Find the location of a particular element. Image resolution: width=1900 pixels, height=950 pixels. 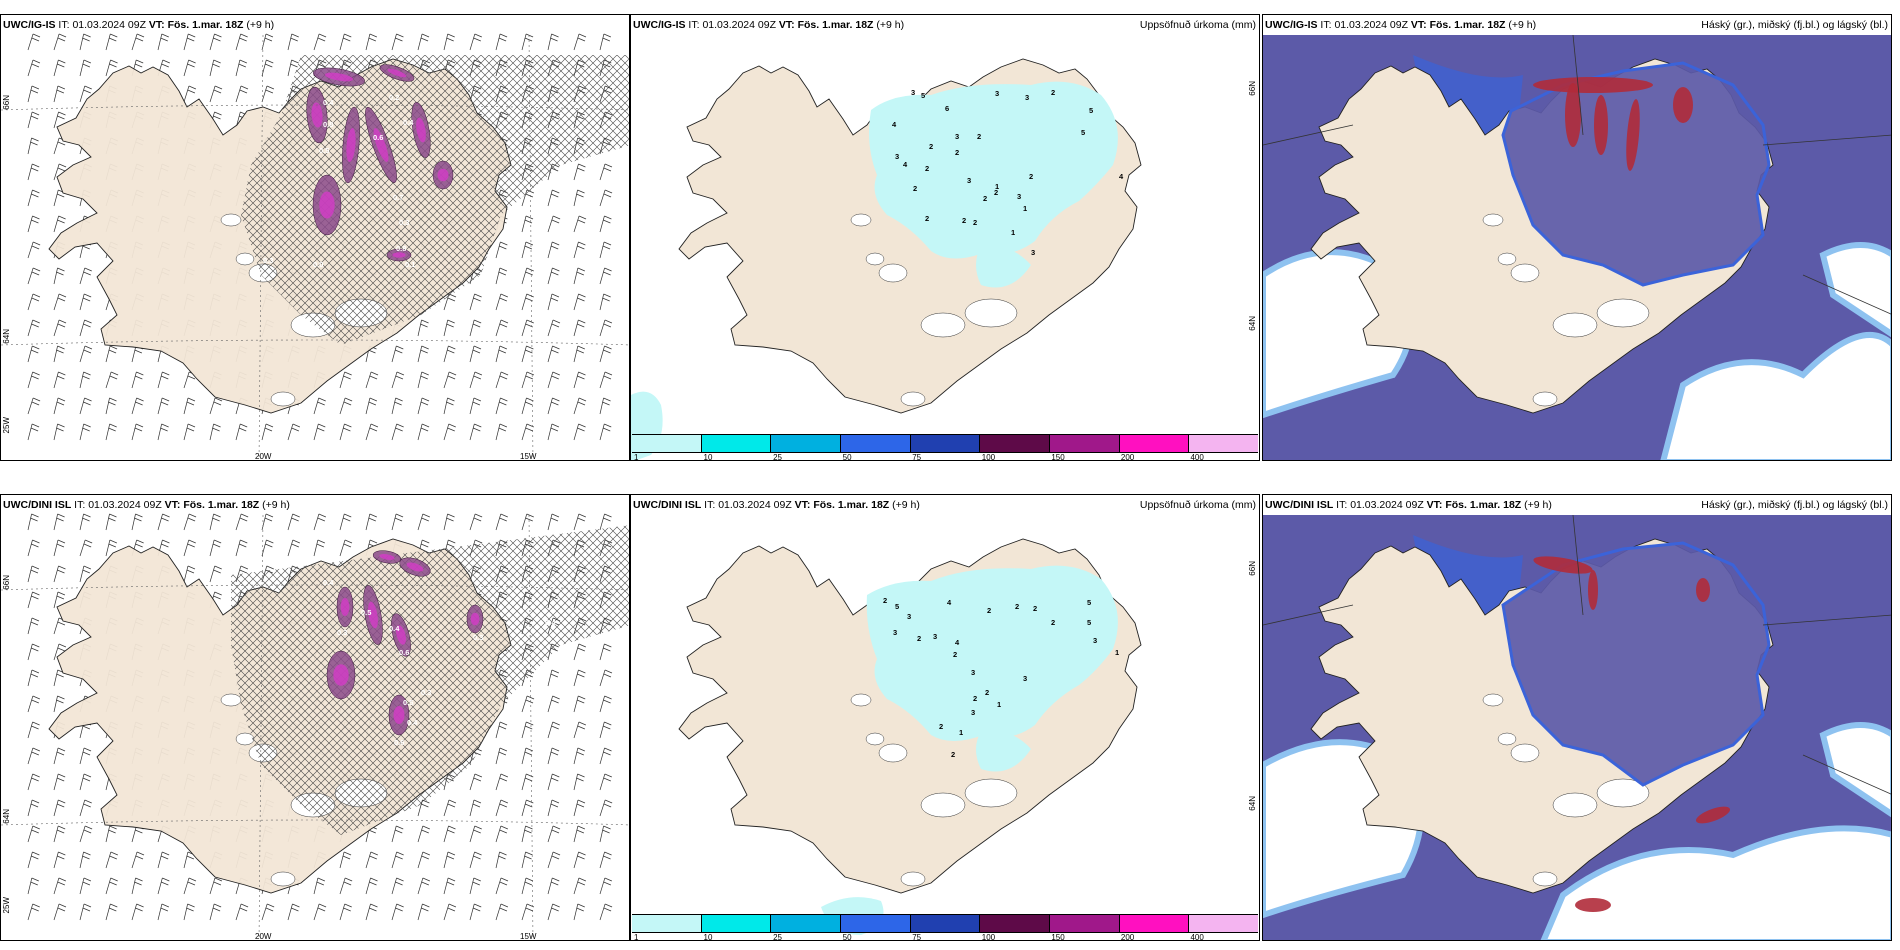

colorbar-tick-label: 75 is located at coordinates (917, 937).